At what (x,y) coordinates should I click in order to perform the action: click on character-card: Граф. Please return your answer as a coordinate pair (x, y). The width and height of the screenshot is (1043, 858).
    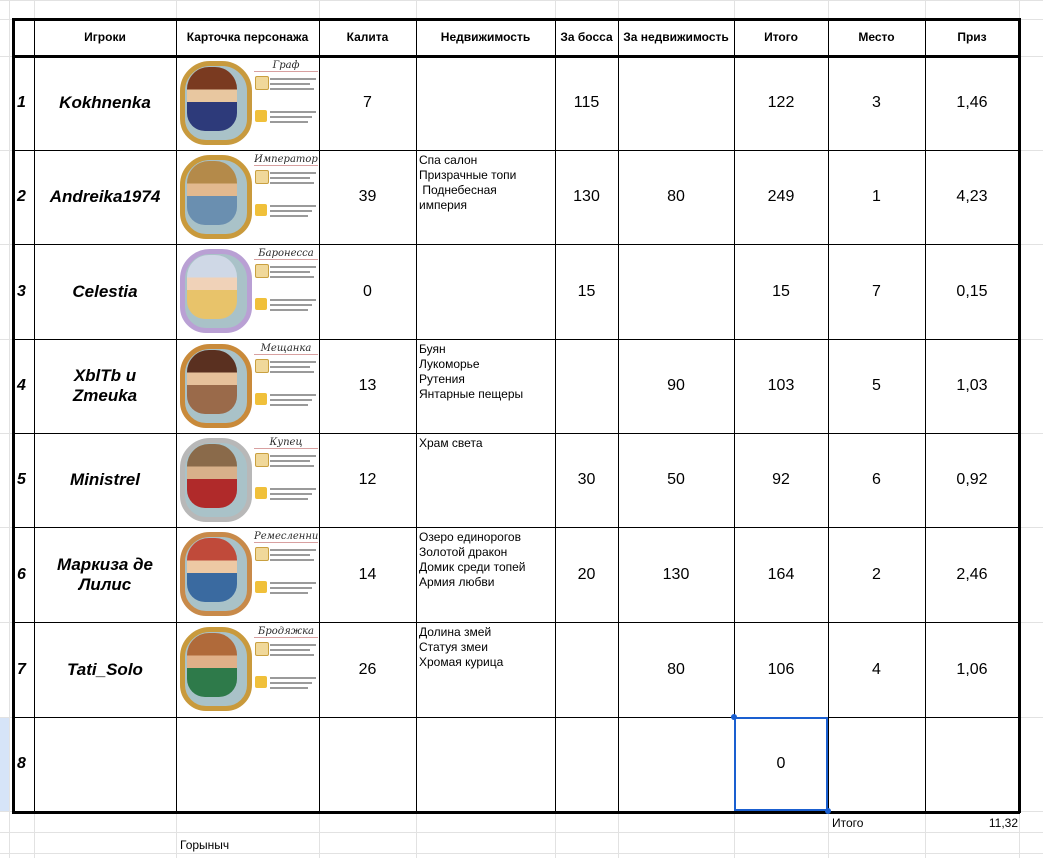
    Looking at the image, I should click on (248, 103).